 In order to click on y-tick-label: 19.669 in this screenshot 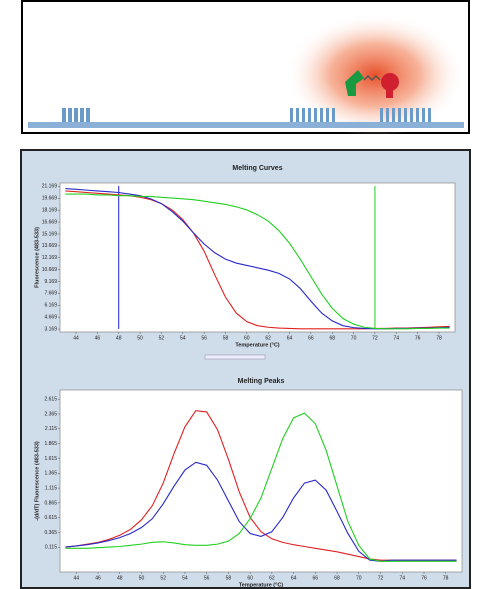, I will do `click(50, 199)`.